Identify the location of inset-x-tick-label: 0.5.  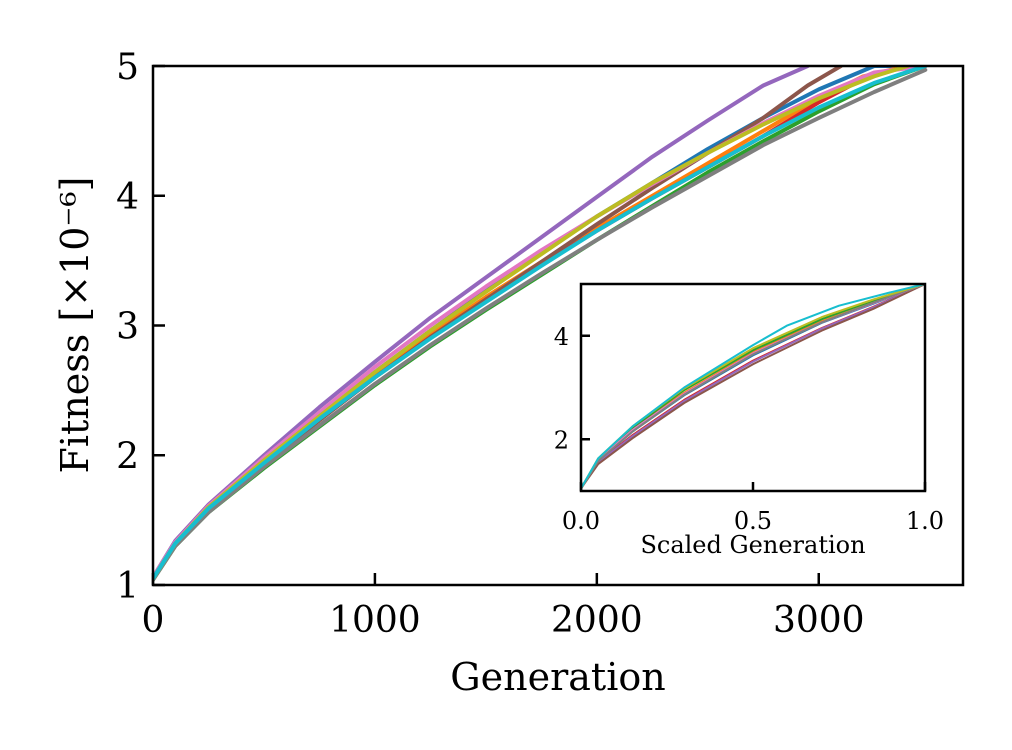
(753, 521).